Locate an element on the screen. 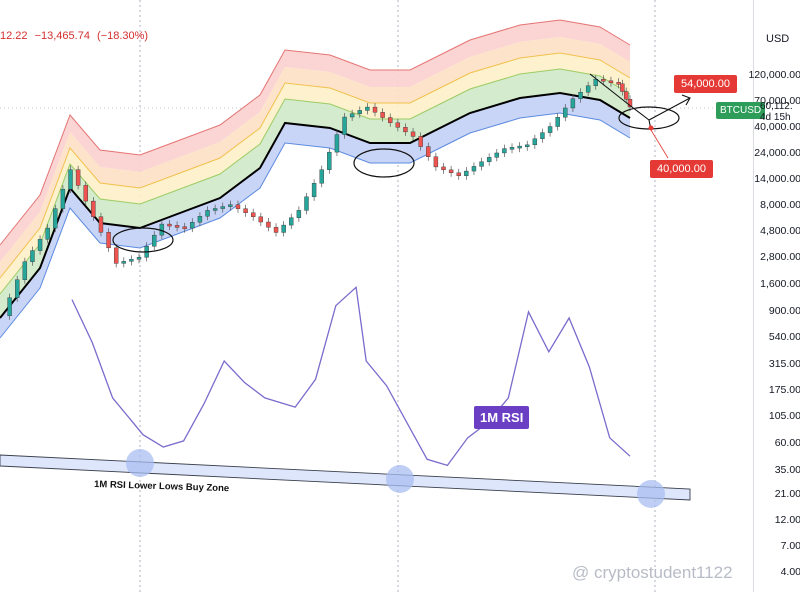 The image size is (800, 597). axis-unit-label: USD is located at coordinates (778, 39).